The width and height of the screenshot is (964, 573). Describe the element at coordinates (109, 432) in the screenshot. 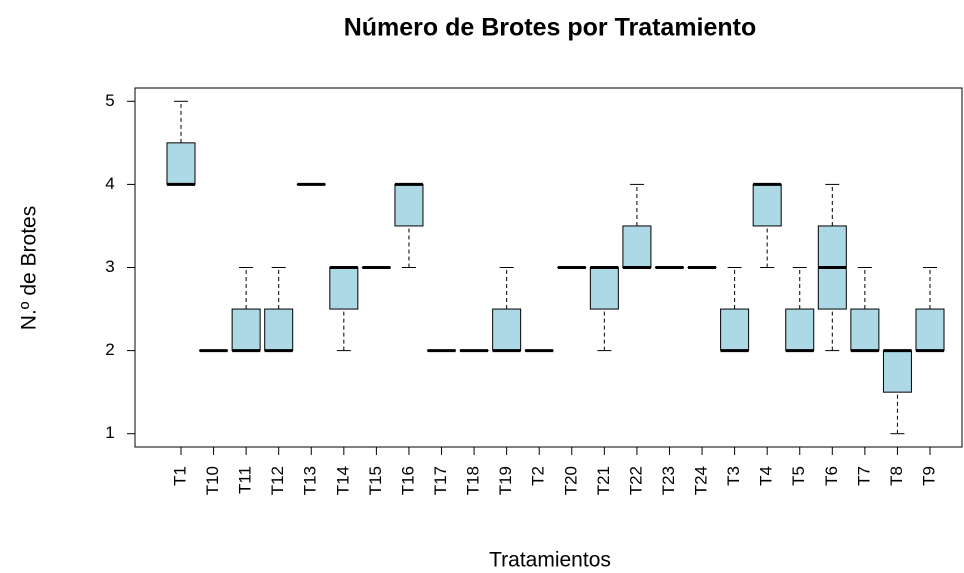

I see `y-tick-label: 1` at that location.